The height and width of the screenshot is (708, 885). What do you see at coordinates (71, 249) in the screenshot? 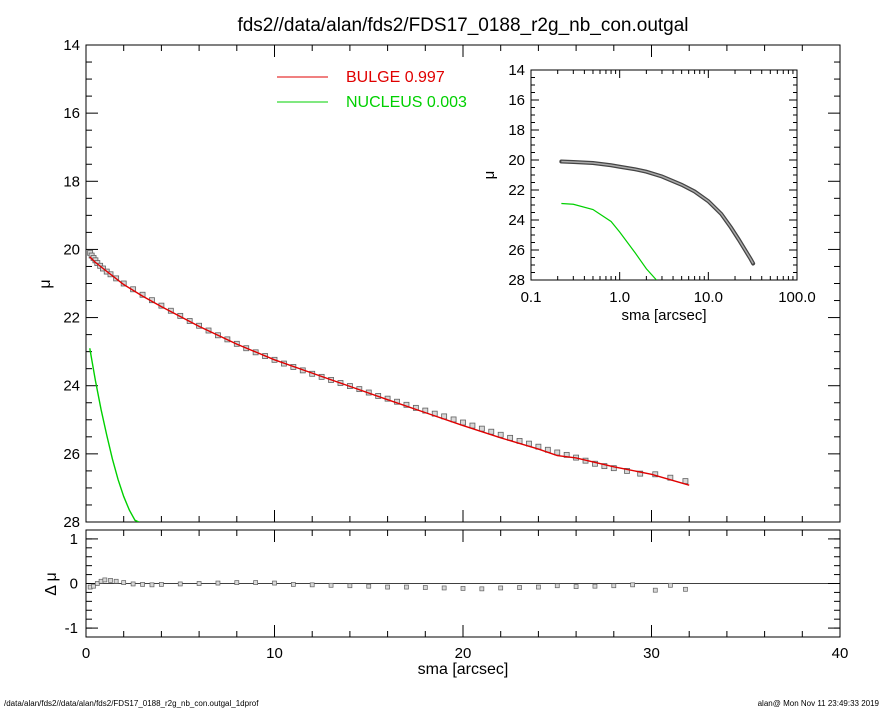
I see `main-y-tick-label: 20` at bounding box center [71, 249].